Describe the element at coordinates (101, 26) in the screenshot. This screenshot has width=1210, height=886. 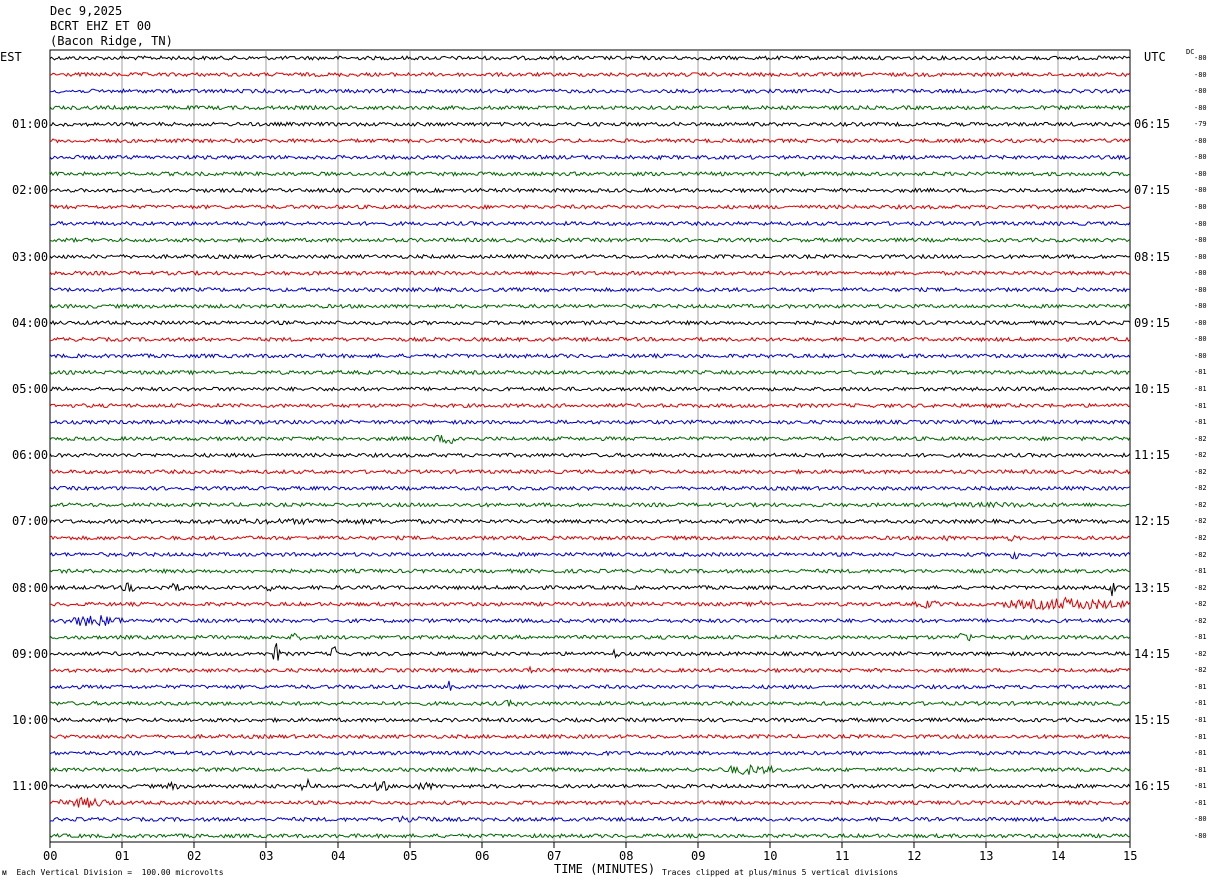
I see `header-station: BCRT EHZ ET 00` at that location.